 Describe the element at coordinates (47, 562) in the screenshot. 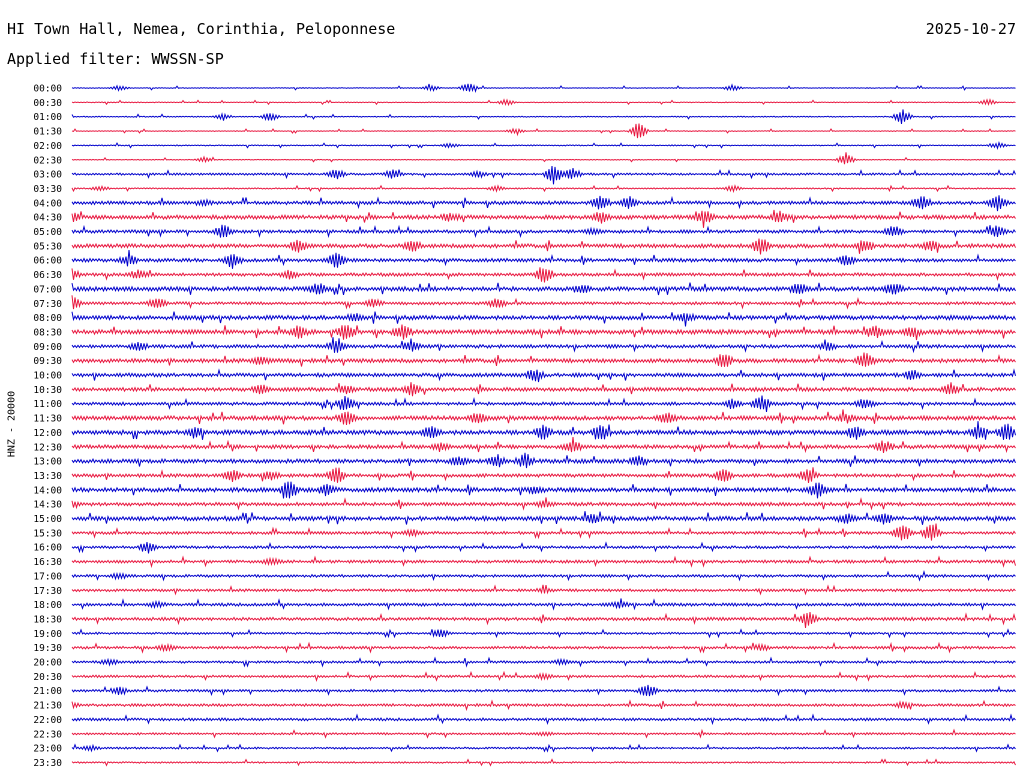

I see `time-tick-label: 16:30` at that location.